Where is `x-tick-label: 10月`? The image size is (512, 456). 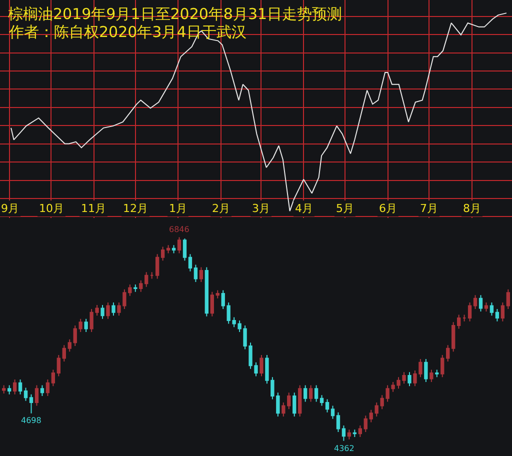 x-tick-label: 10月 is located at coordinates (51, 208).